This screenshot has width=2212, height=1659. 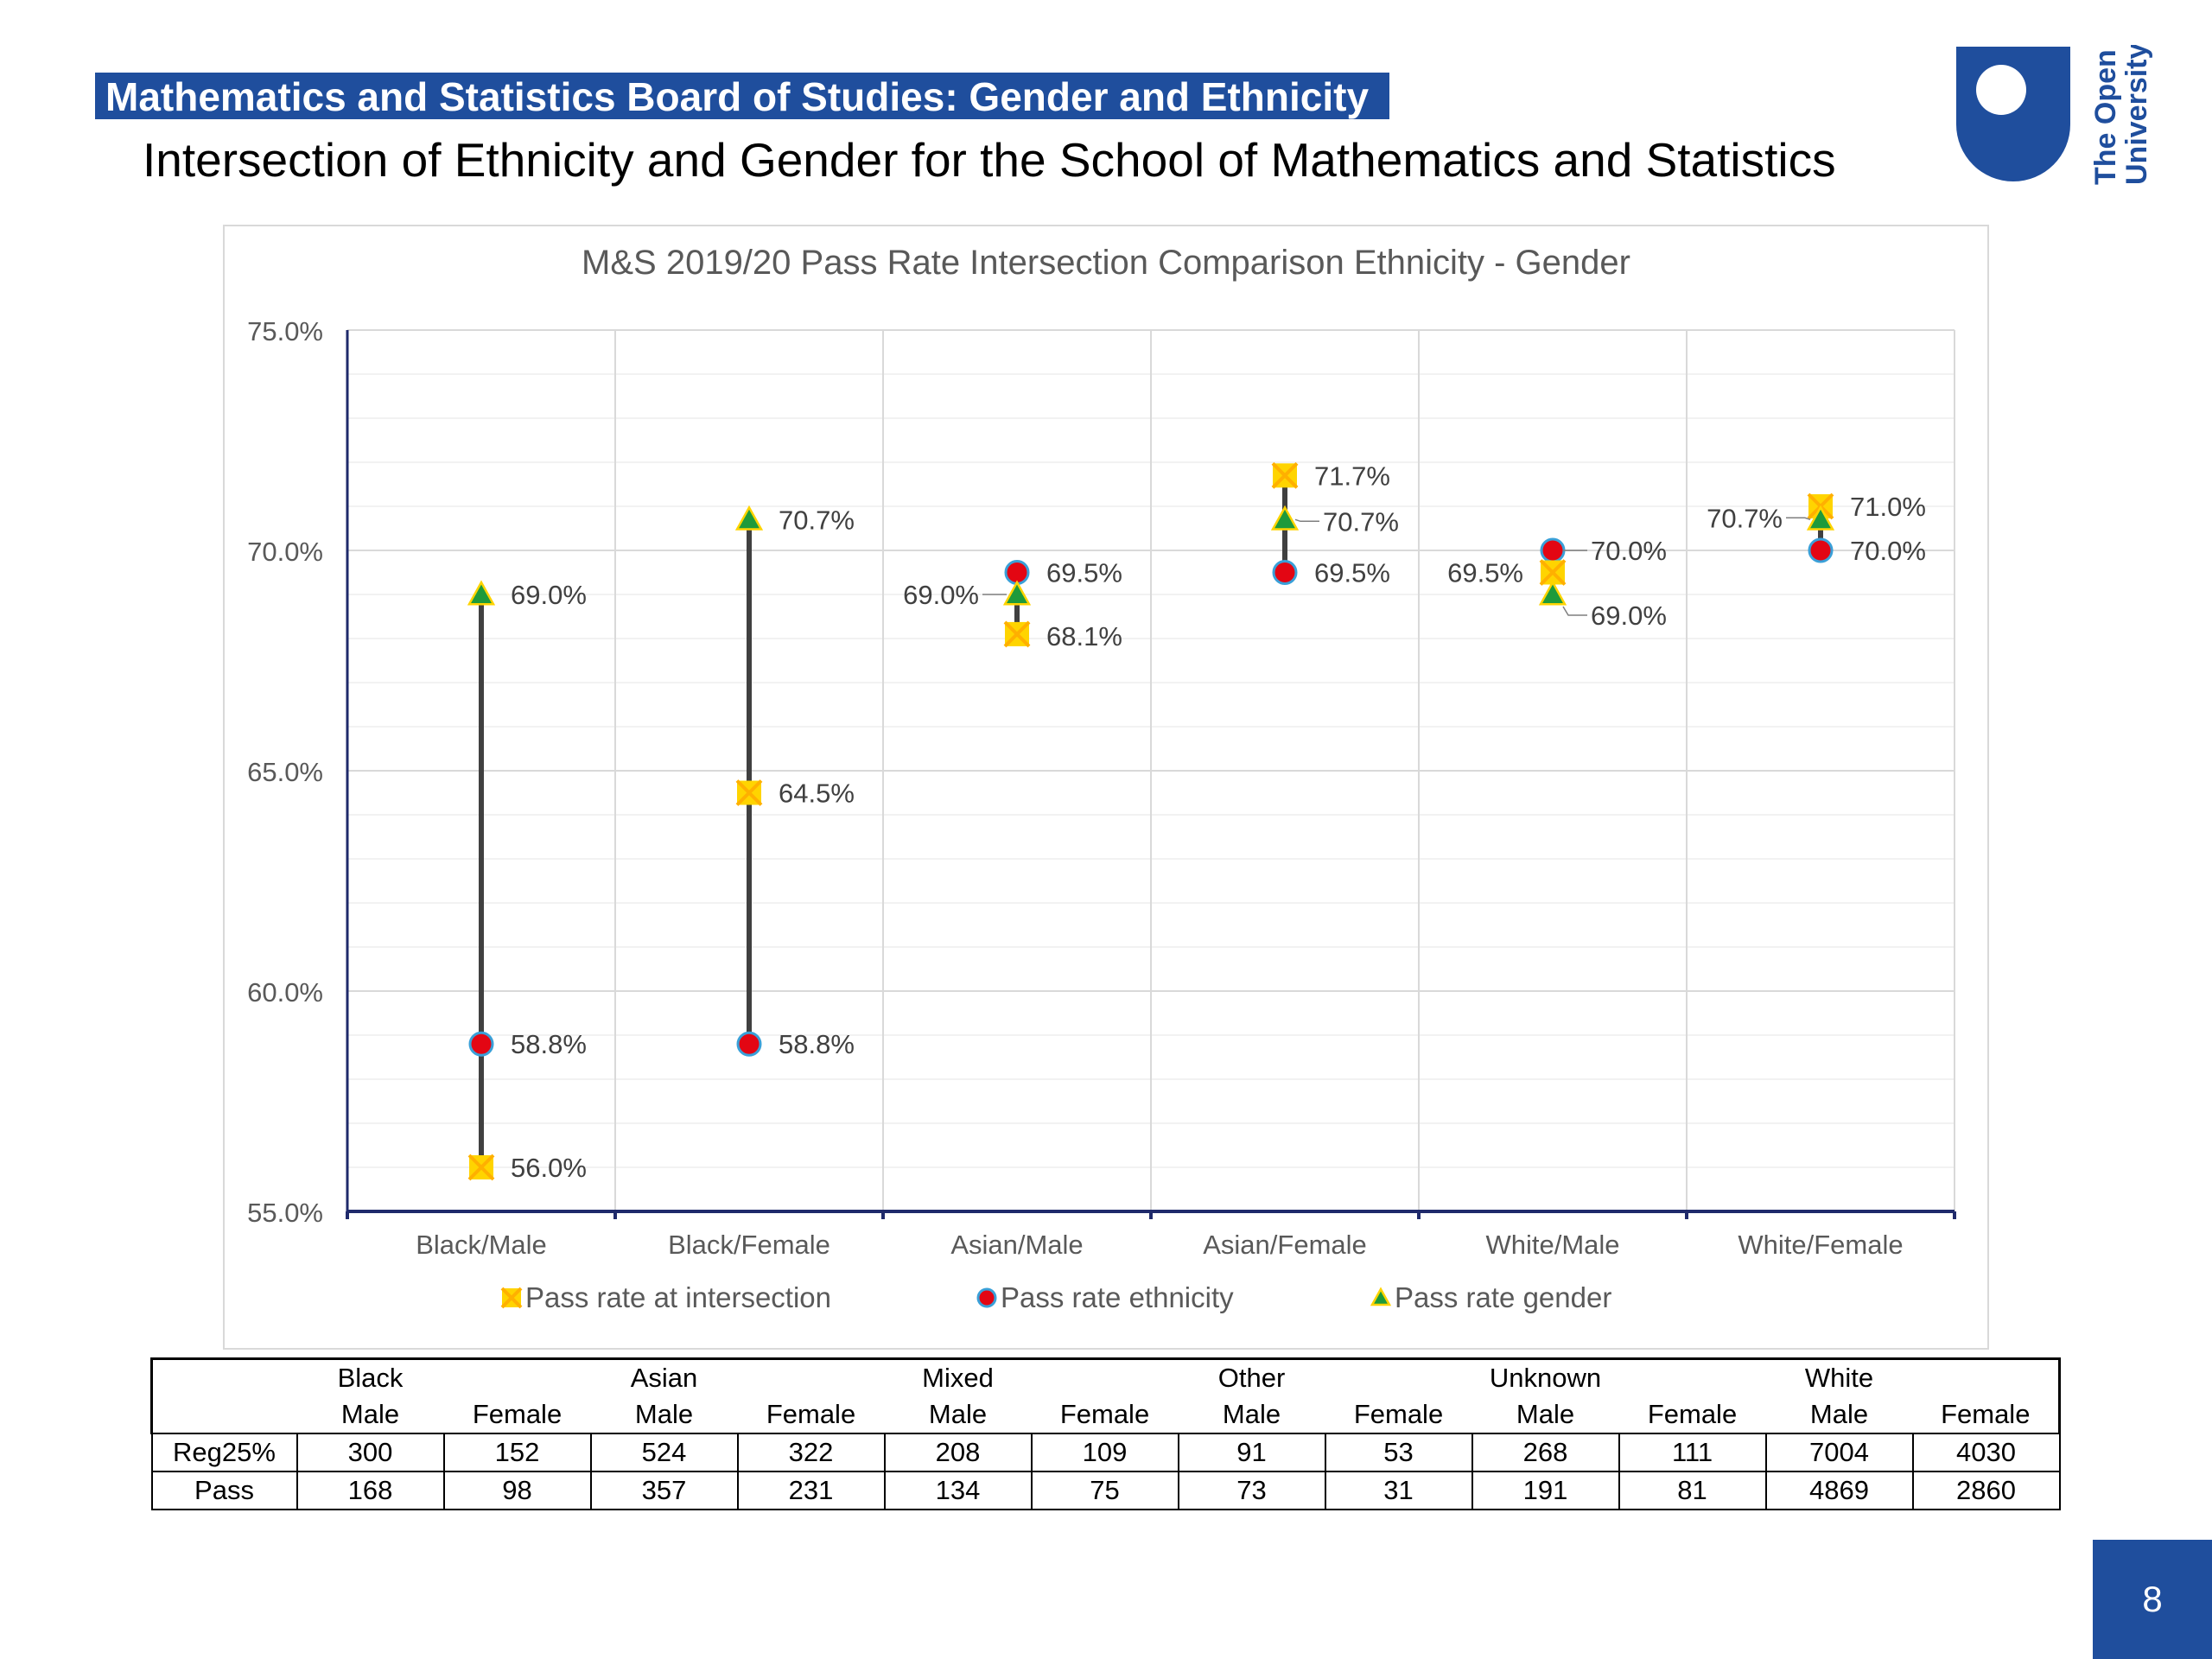 I want to click on x-tick-label: White/Female, so click(x=1820, y=1245).